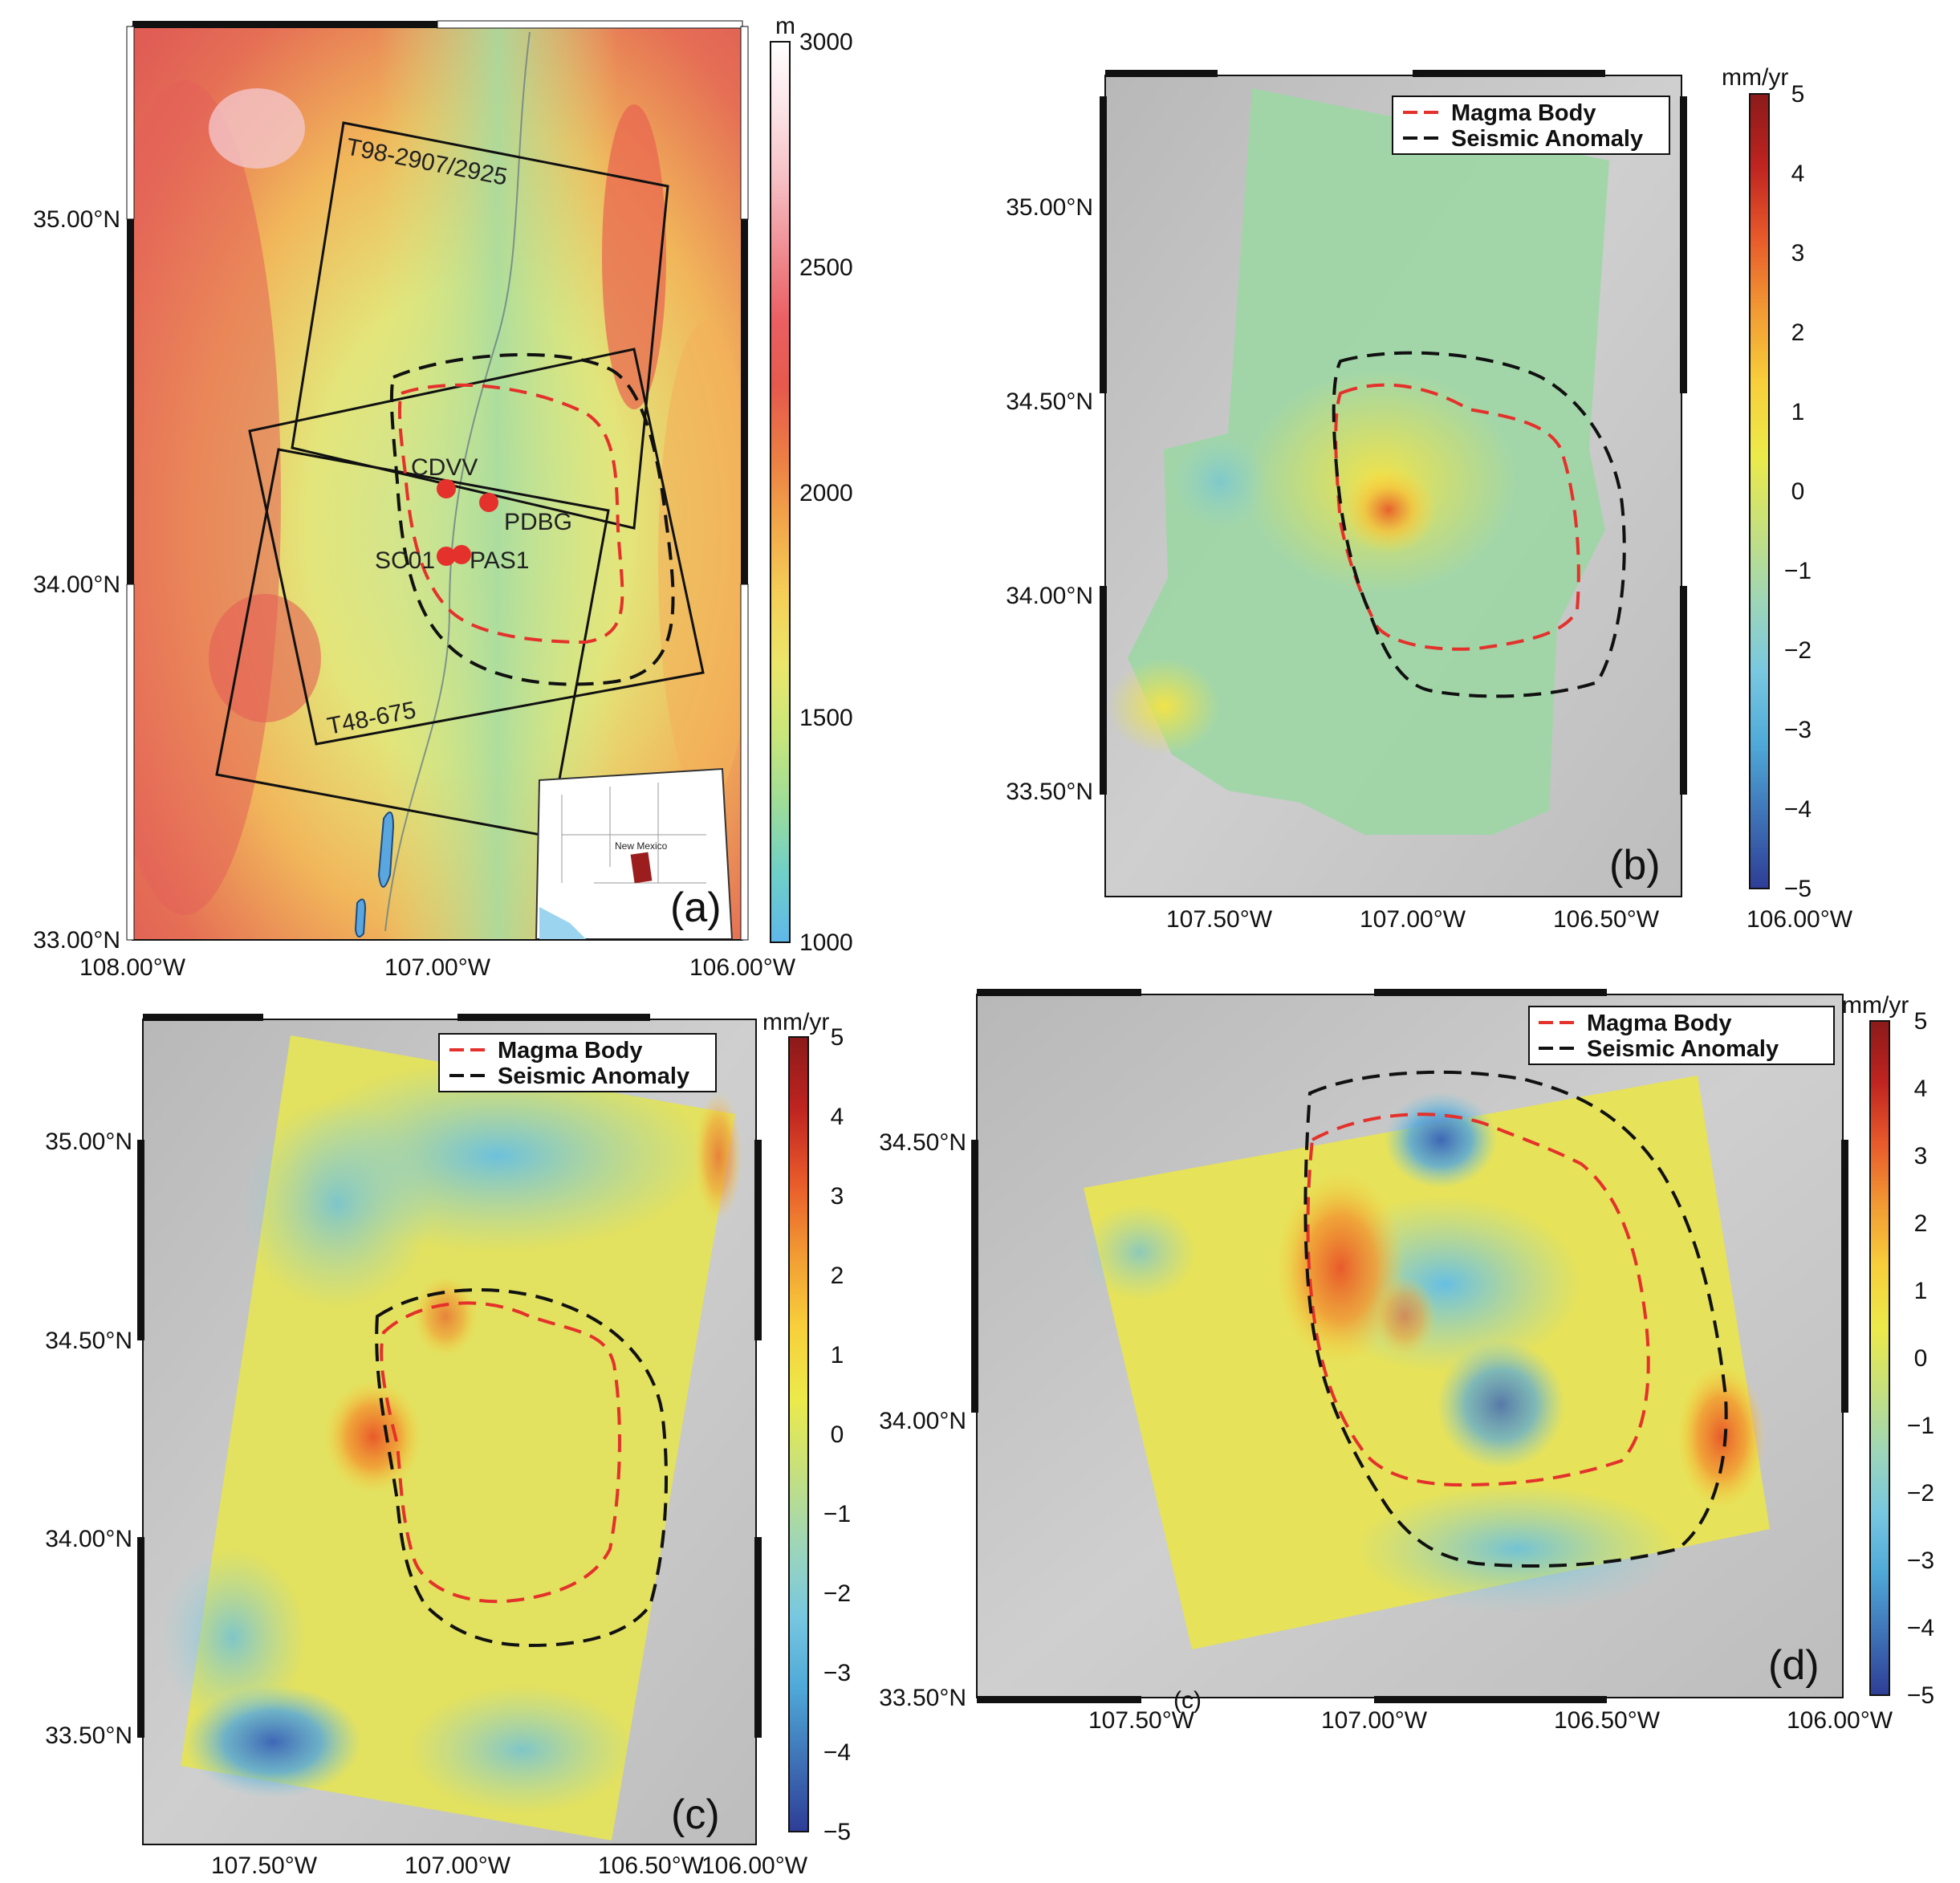  What do you see at coordinates (1547, 139) in the screenshot?
I see `legend-b-seismic-label: Seismic Anomaly` at bounding box center [1547, 139].